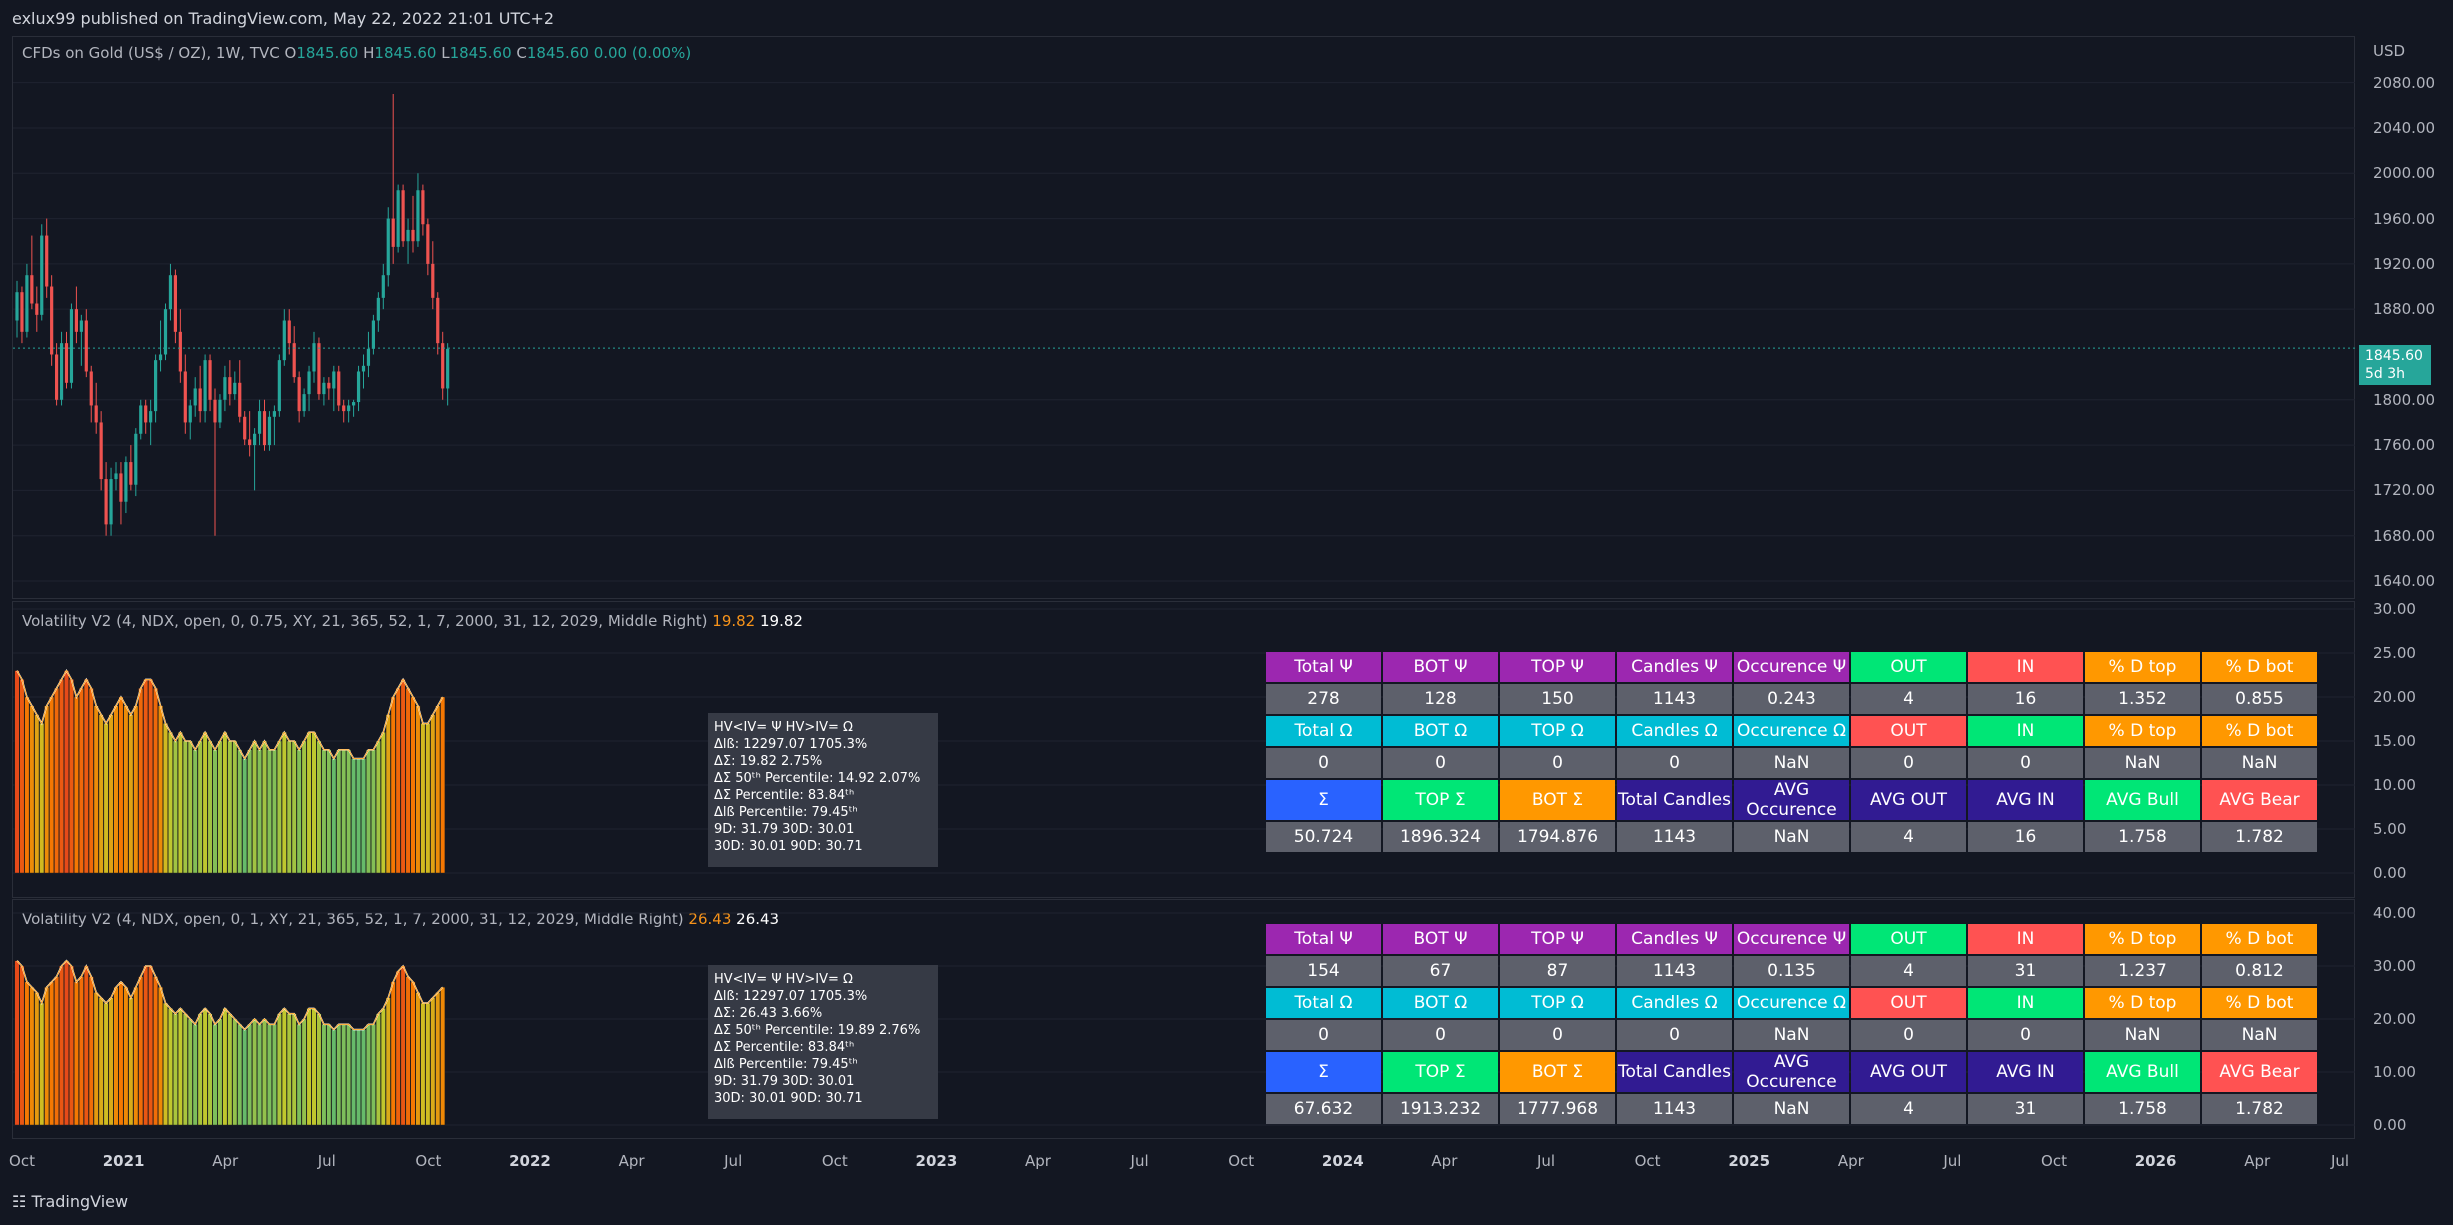  Describe the element at coordinates (784, 1047) in the screenshot. I see `info-box-2-line: ΔΣ Percentile: 83.84ᵗʰ` at that location.